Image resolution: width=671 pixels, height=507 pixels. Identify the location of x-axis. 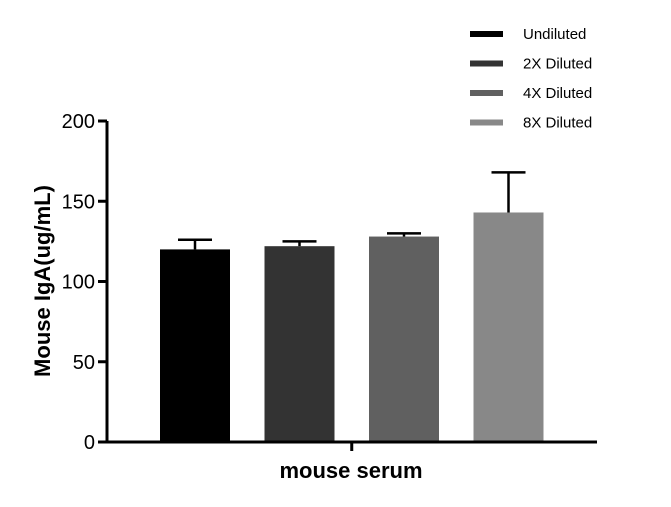
(351, 445).